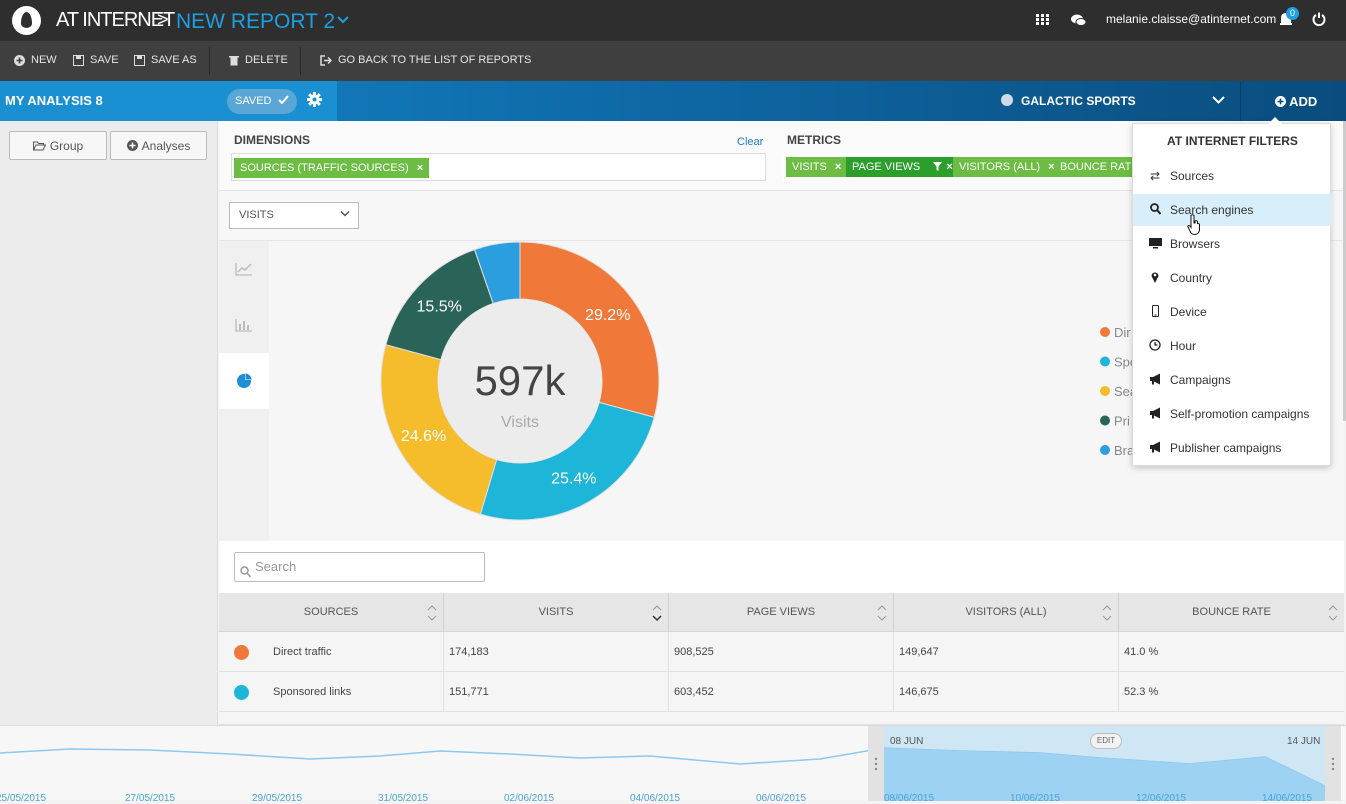 This screenshot has height=804, width=1346. I want to click on range-start-label: 08 JUN, so click(907, 741).